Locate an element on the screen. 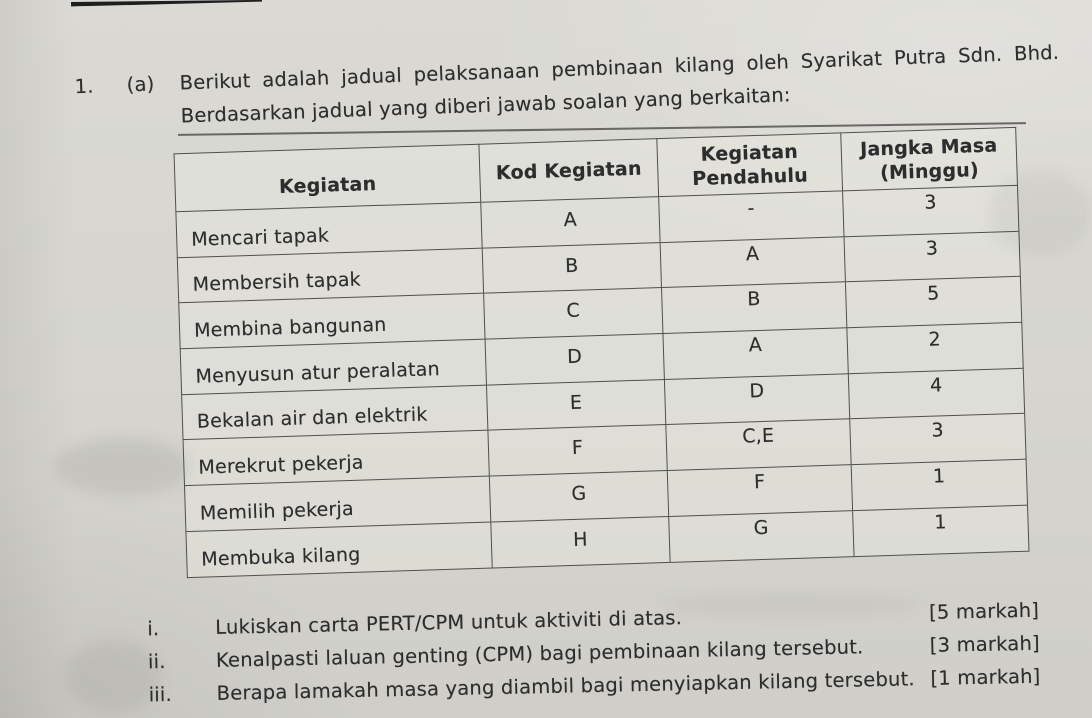 The image size is (1092, 718). cell-kod: D is located at coordinates (575, 359).